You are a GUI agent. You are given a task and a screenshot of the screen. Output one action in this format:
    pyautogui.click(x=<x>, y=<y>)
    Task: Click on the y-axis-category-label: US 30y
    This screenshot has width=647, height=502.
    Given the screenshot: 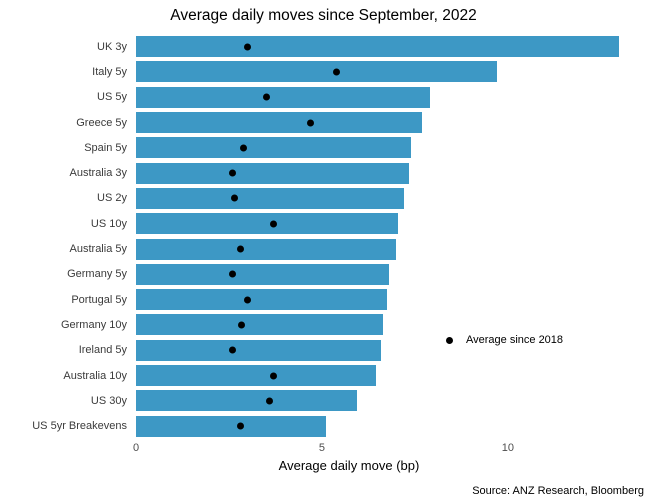 What is the action you would take?
    pyautogui.click(x=108, y=400)
    